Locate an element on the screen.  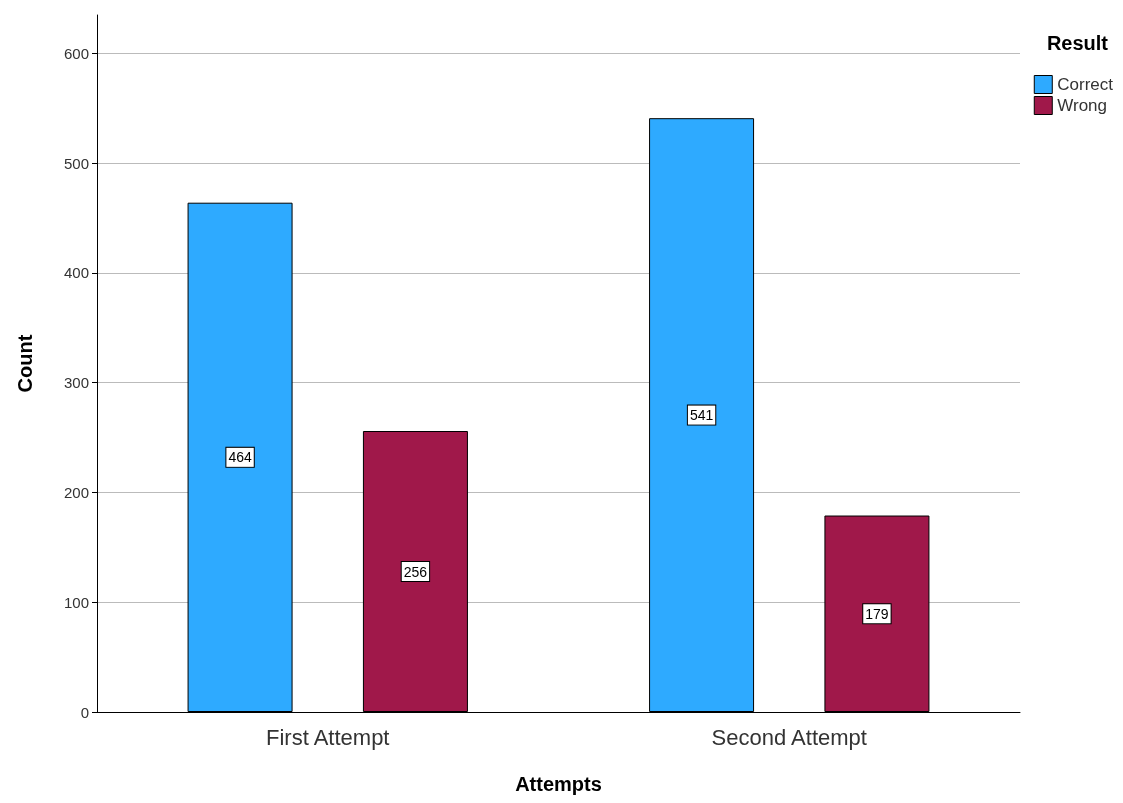
y-axis-title: Count is located at coordinates (25, 363).